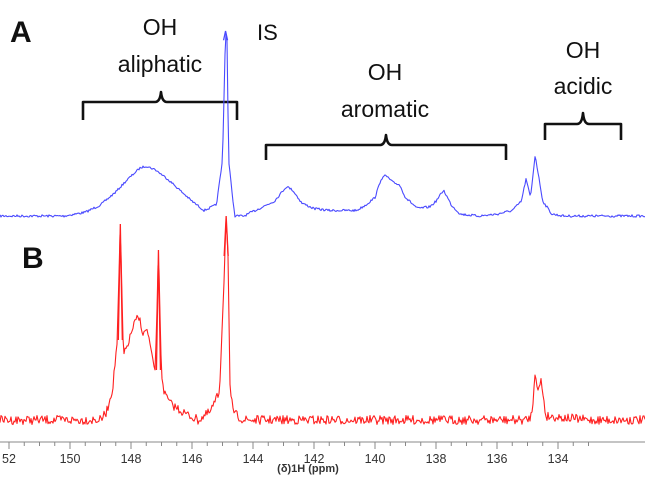  What do you see at coordinates (583, 86) in the screenshot?
I see `acidic-label-line2: acidic` at bounding box center [583, 86].